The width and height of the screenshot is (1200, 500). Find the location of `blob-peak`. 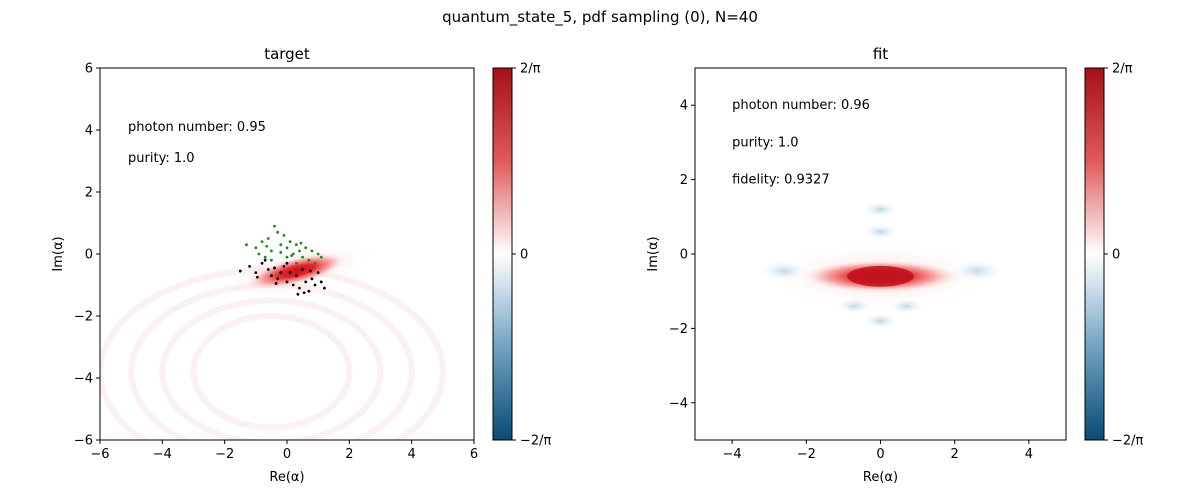

blob-peak is located at coordinates (880, 276).